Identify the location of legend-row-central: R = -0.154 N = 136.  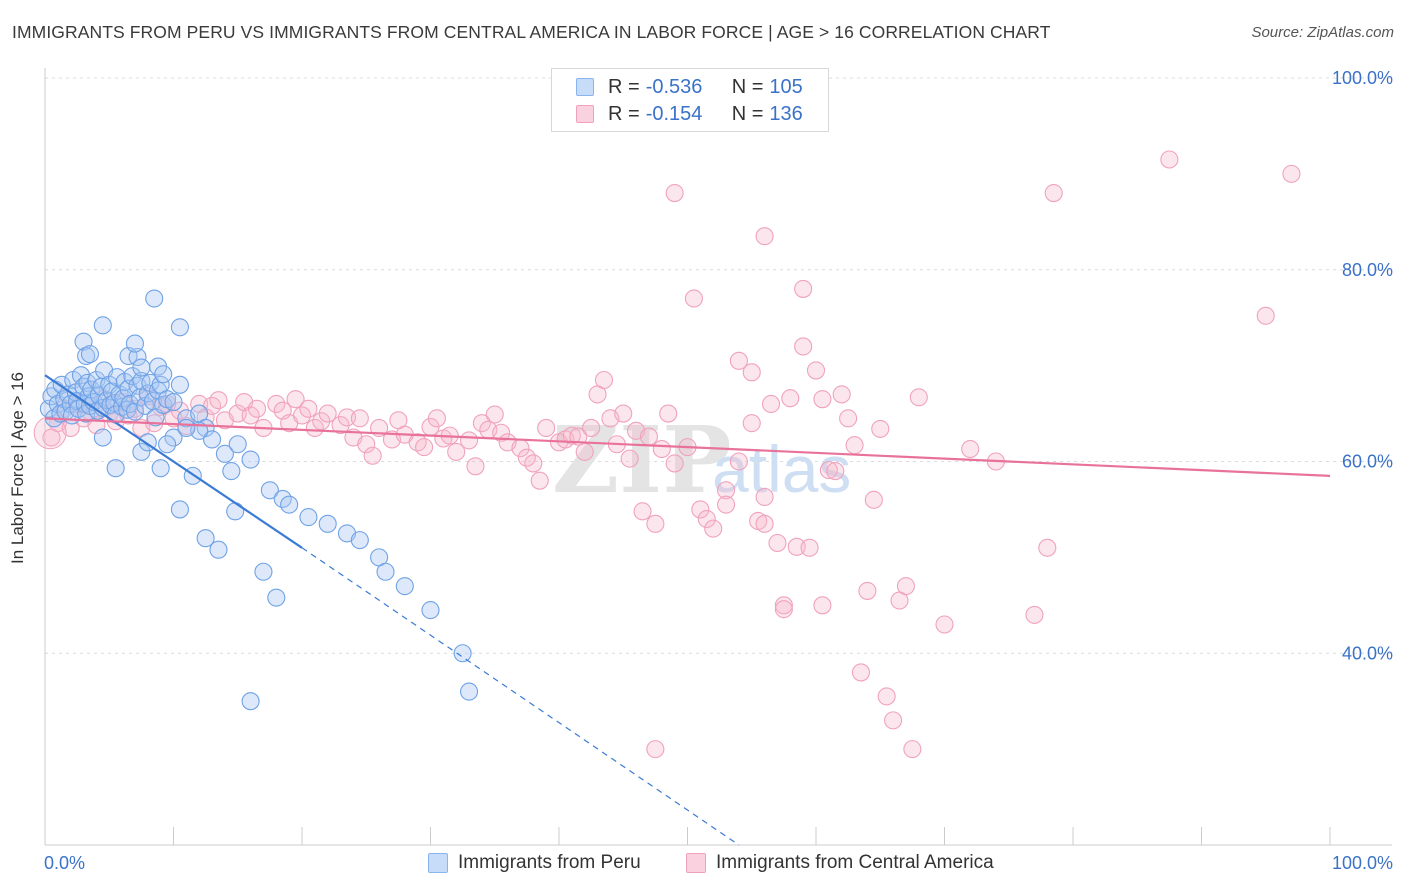
(689, 114).